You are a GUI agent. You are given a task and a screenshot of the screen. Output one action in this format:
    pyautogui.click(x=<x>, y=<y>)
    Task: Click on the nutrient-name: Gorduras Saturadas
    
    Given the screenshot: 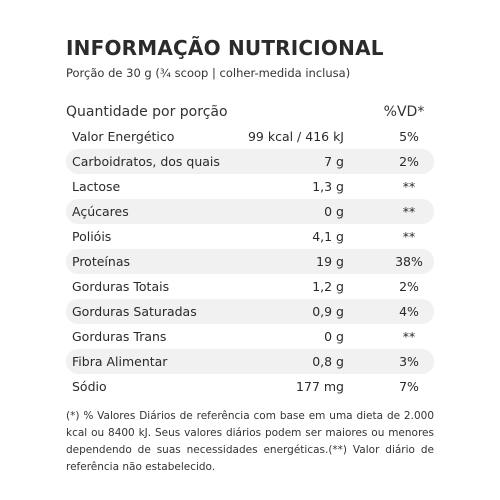 What is the action you would take?
    pyautogui.click(x=134, y=311)
    